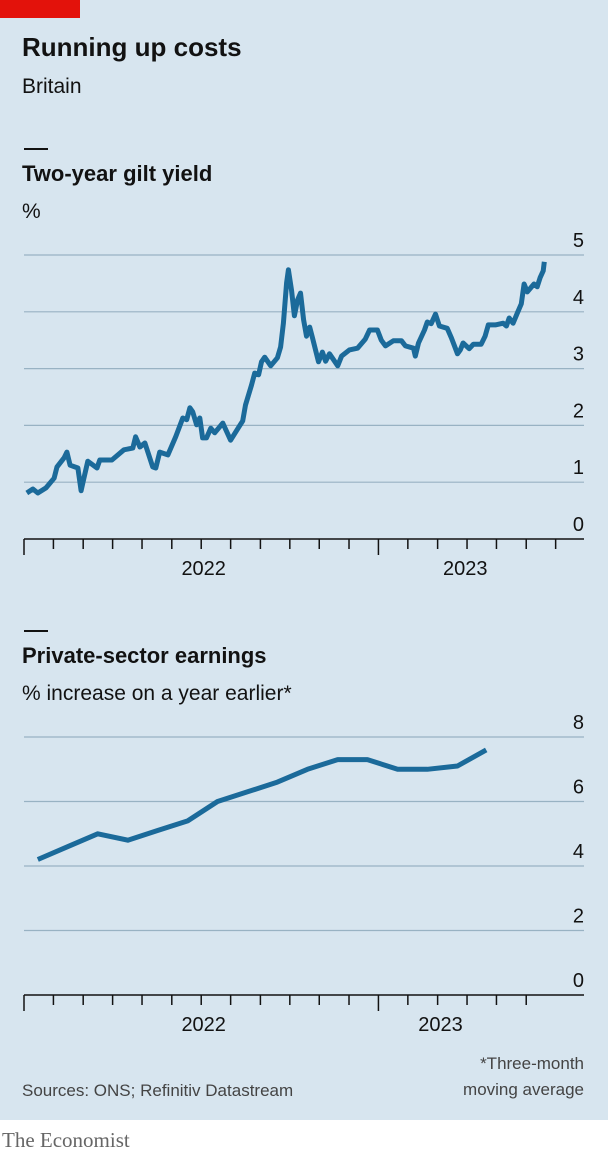  Describe the element at coordinates (578, 788) in the screenshot. I see `y-tick-label: 6` at that location.